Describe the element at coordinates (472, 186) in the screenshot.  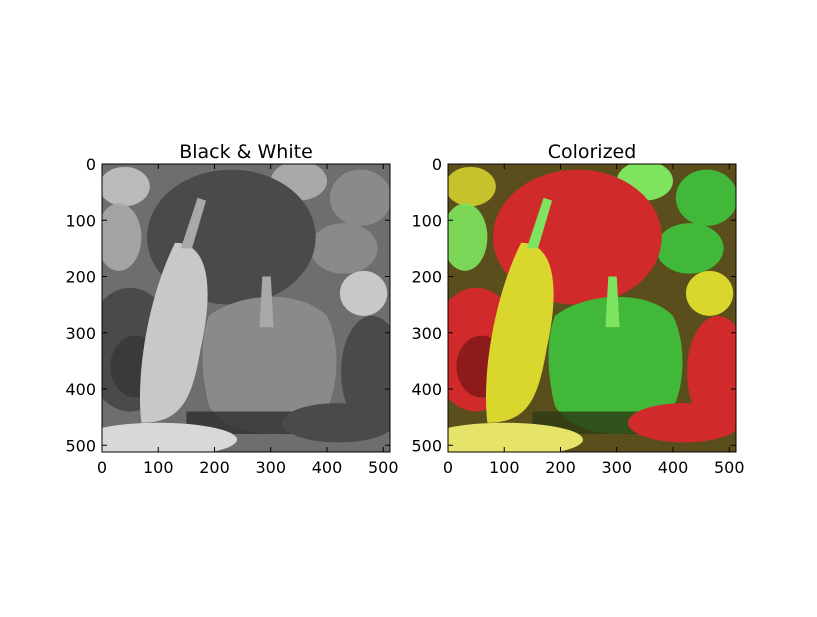
I see `colorized-pepper-topleft` at that location.